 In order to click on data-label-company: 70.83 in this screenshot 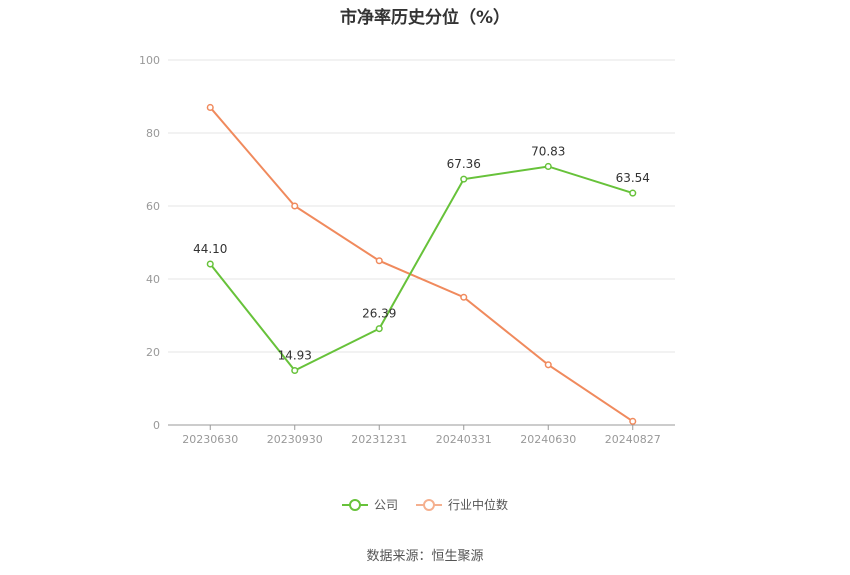, I will do `click(548, 151)`.